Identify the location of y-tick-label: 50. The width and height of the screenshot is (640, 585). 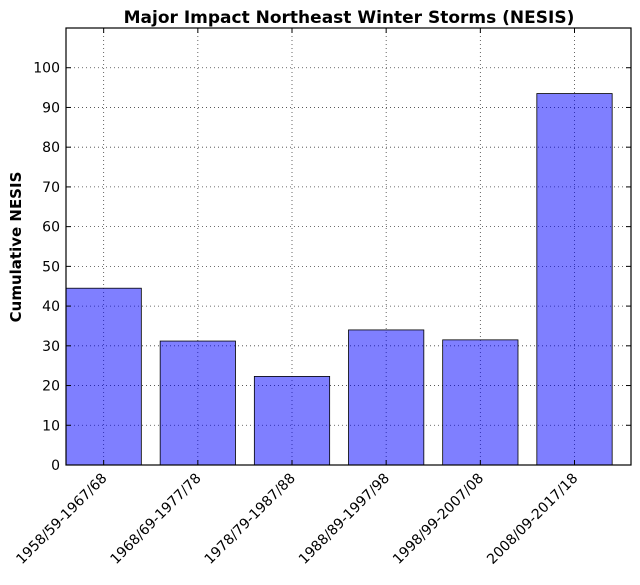
(51, 267).